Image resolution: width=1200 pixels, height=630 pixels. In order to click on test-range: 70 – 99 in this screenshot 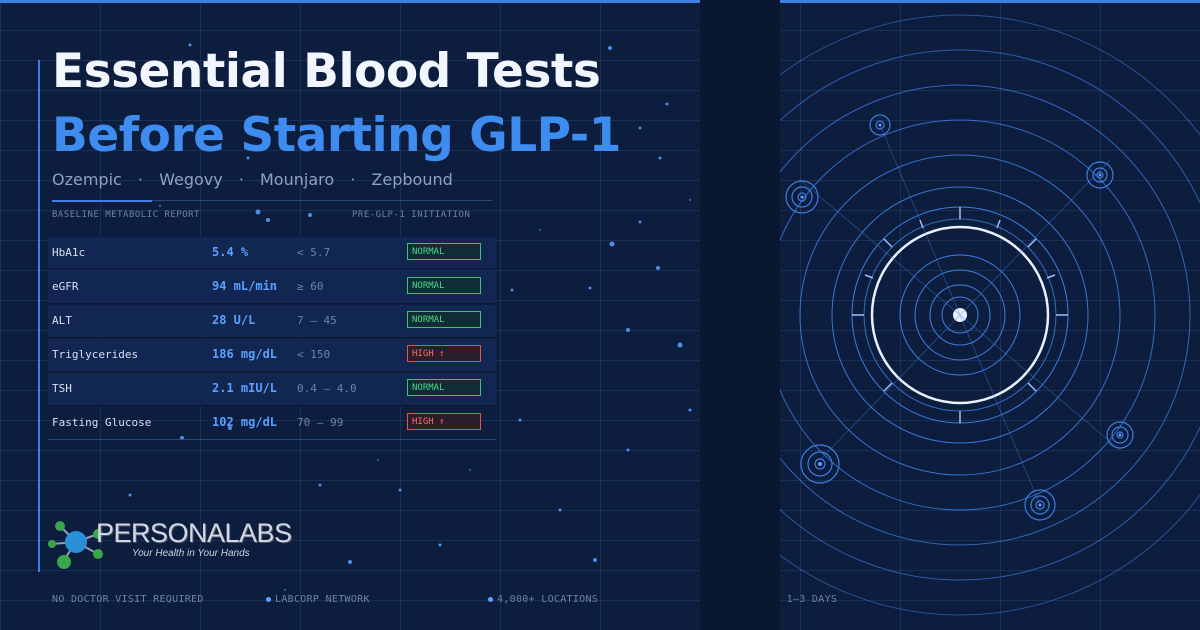, I will do `click(320, 422)`.